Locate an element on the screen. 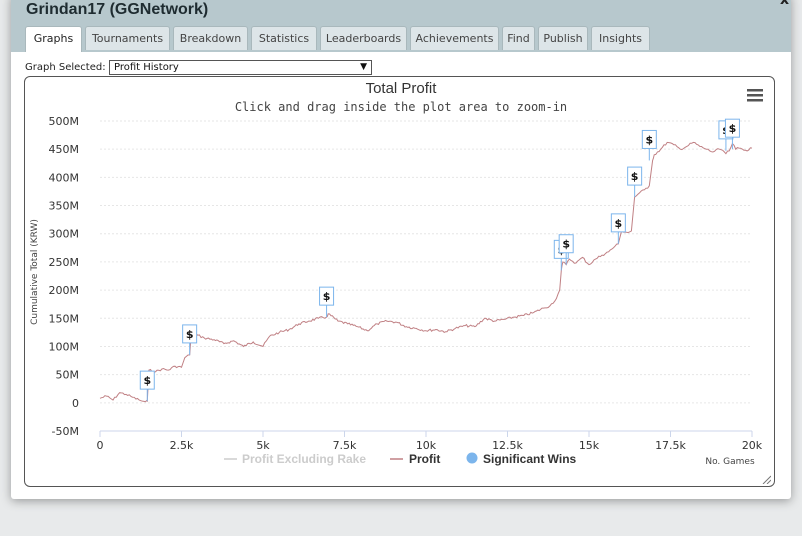  hamburger-menu-icon is located at coordinates (755, 95).